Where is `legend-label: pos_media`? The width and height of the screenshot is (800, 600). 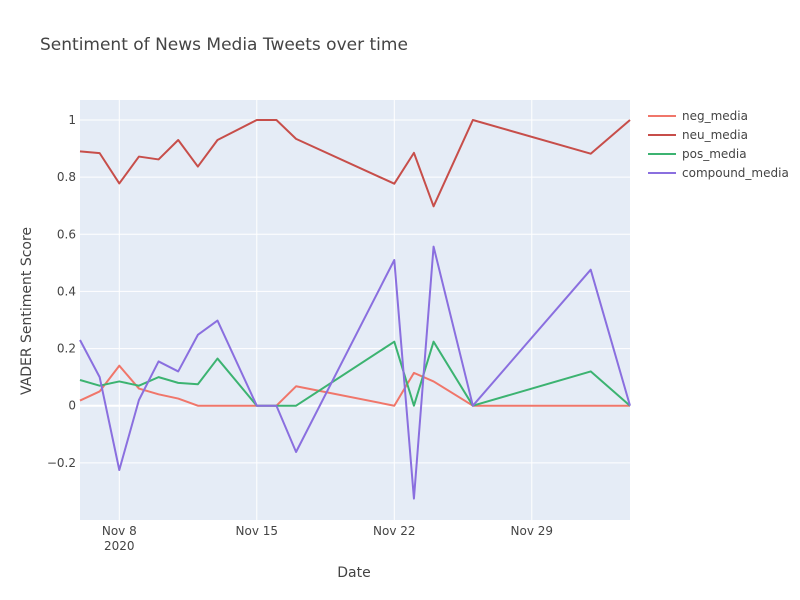 legend-label: pos_media is located at coordinates (714, 154).